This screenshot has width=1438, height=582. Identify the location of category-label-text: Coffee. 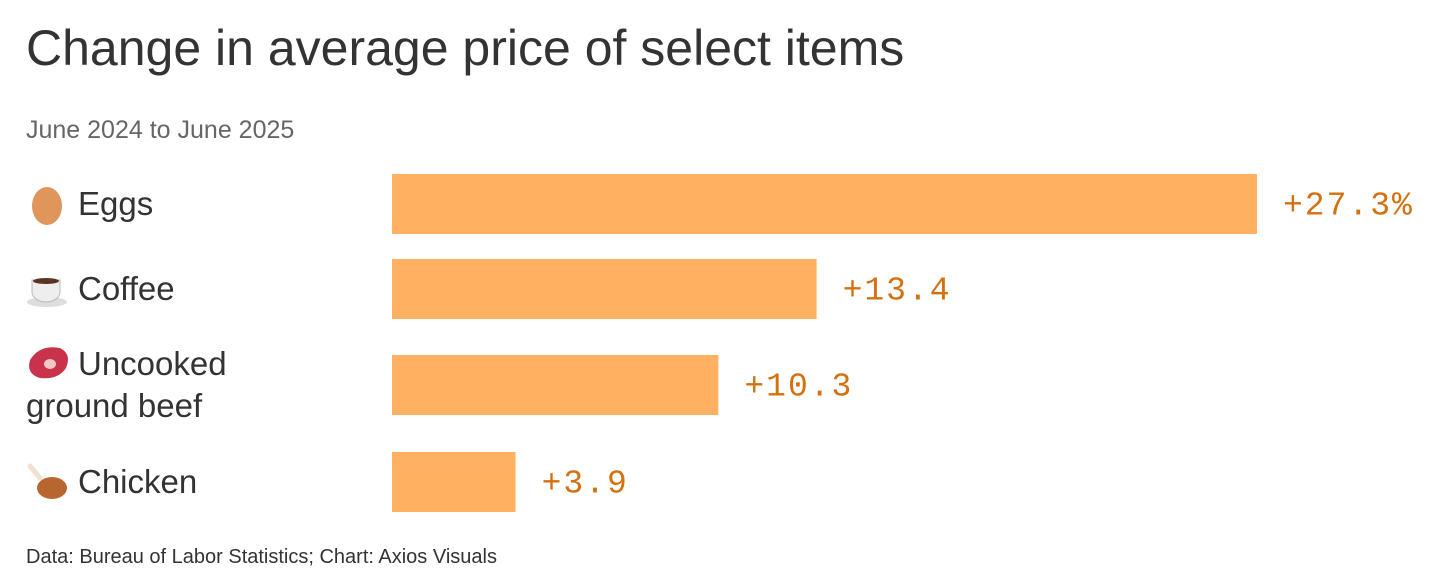
(126, 288).